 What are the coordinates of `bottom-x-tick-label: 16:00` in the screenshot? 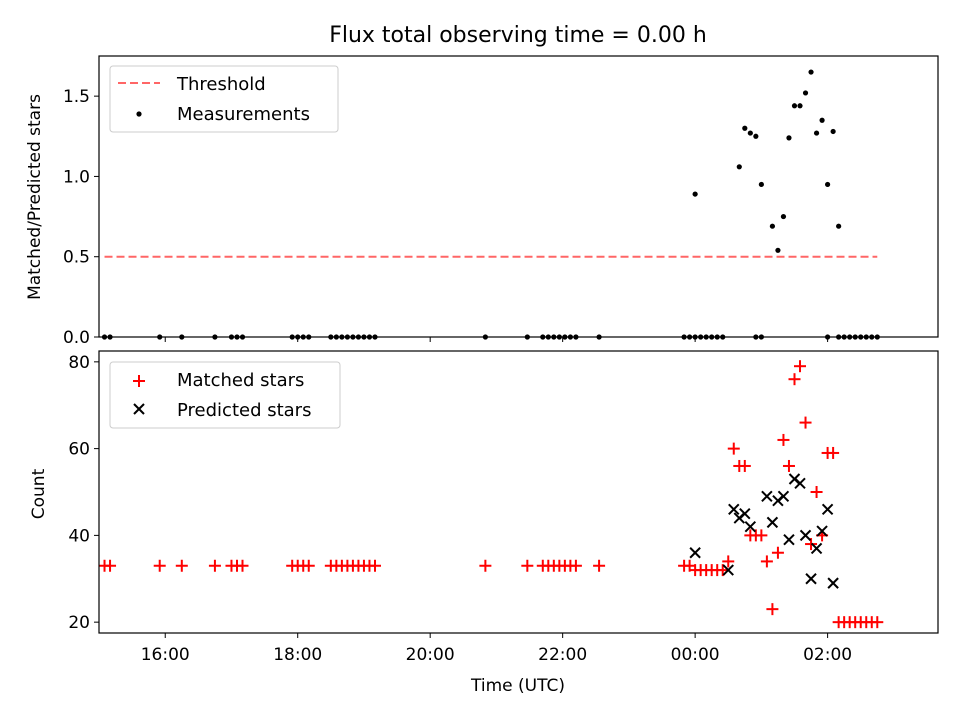 It's located at (165, 655).